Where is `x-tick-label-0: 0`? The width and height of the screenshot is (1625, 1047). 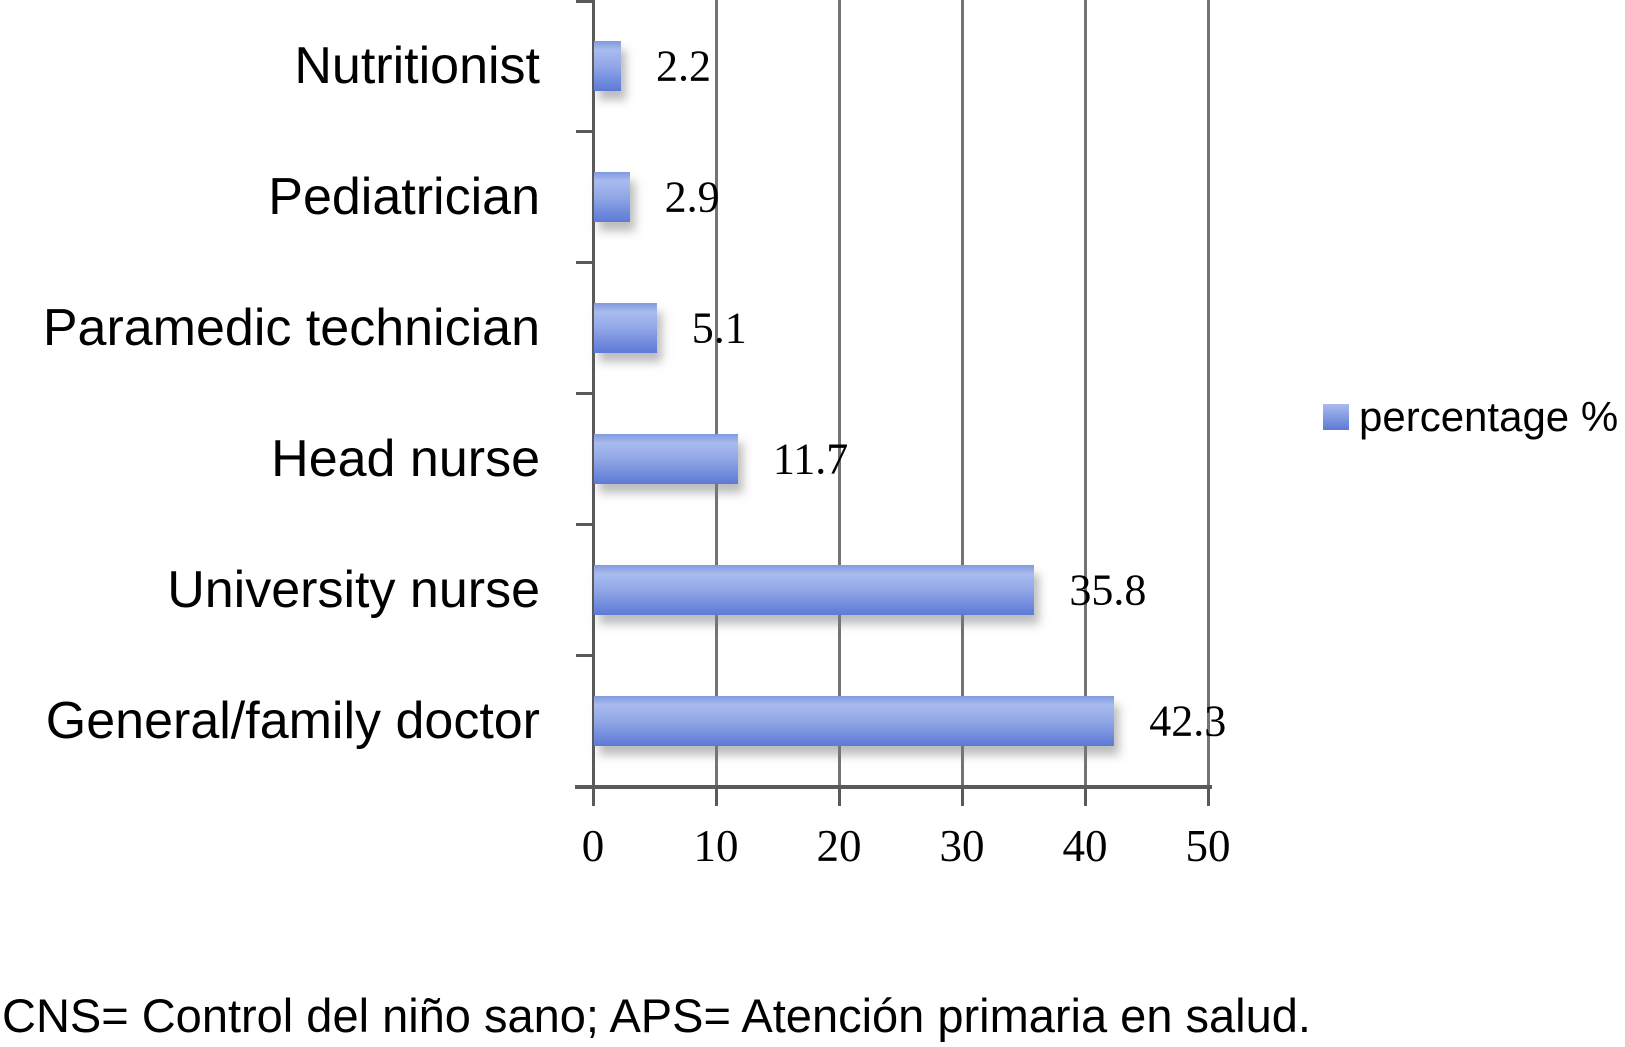
x-tick-label-0: 0 is located at coordinates (593, 846).